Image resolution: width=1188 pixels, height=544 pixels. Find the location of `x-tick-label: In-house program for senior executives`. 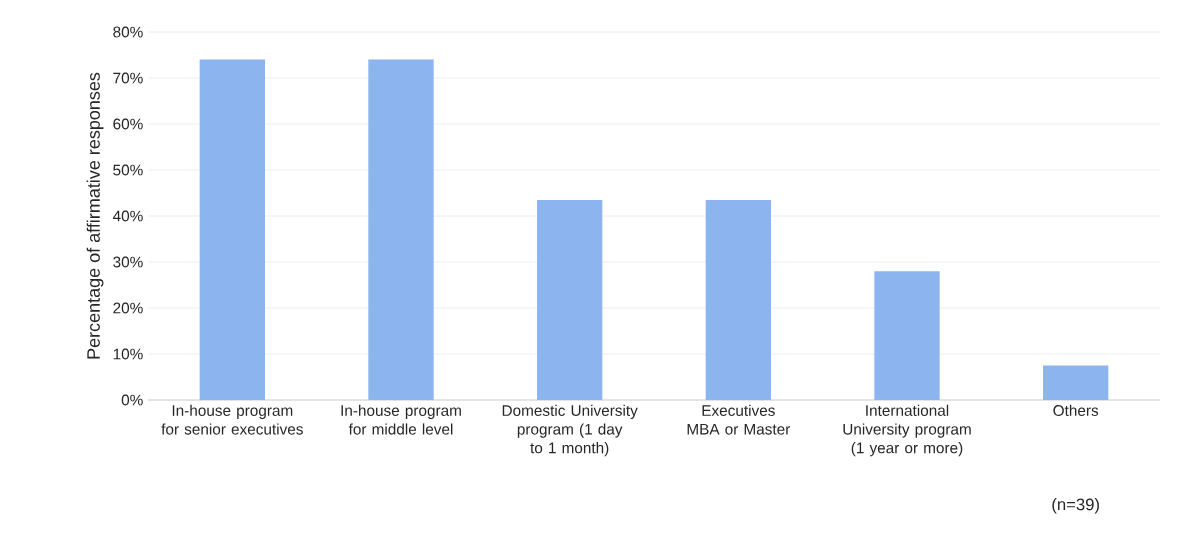

x-tick-label: In-house program for senior executives is located at coordinates (232, 419).